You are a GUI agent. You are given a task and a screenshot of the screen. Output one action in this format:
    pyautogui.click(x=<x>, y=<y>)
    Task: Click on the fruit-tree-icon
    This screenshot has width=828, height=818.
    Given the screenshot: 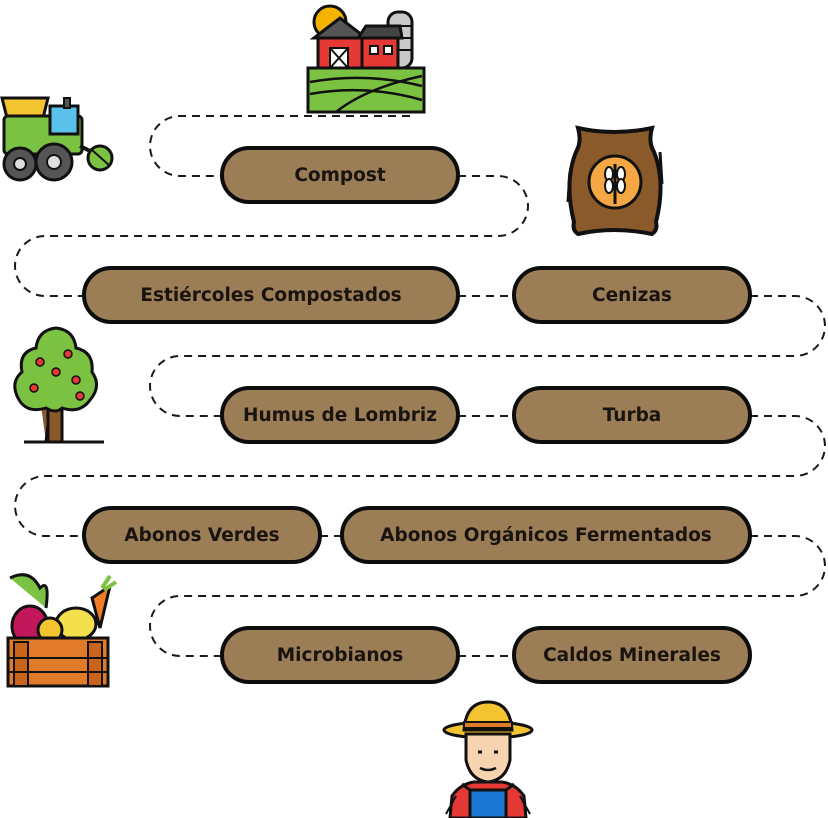 What is the action you would take?
    pyautogui.click(x=58, y=385)
    